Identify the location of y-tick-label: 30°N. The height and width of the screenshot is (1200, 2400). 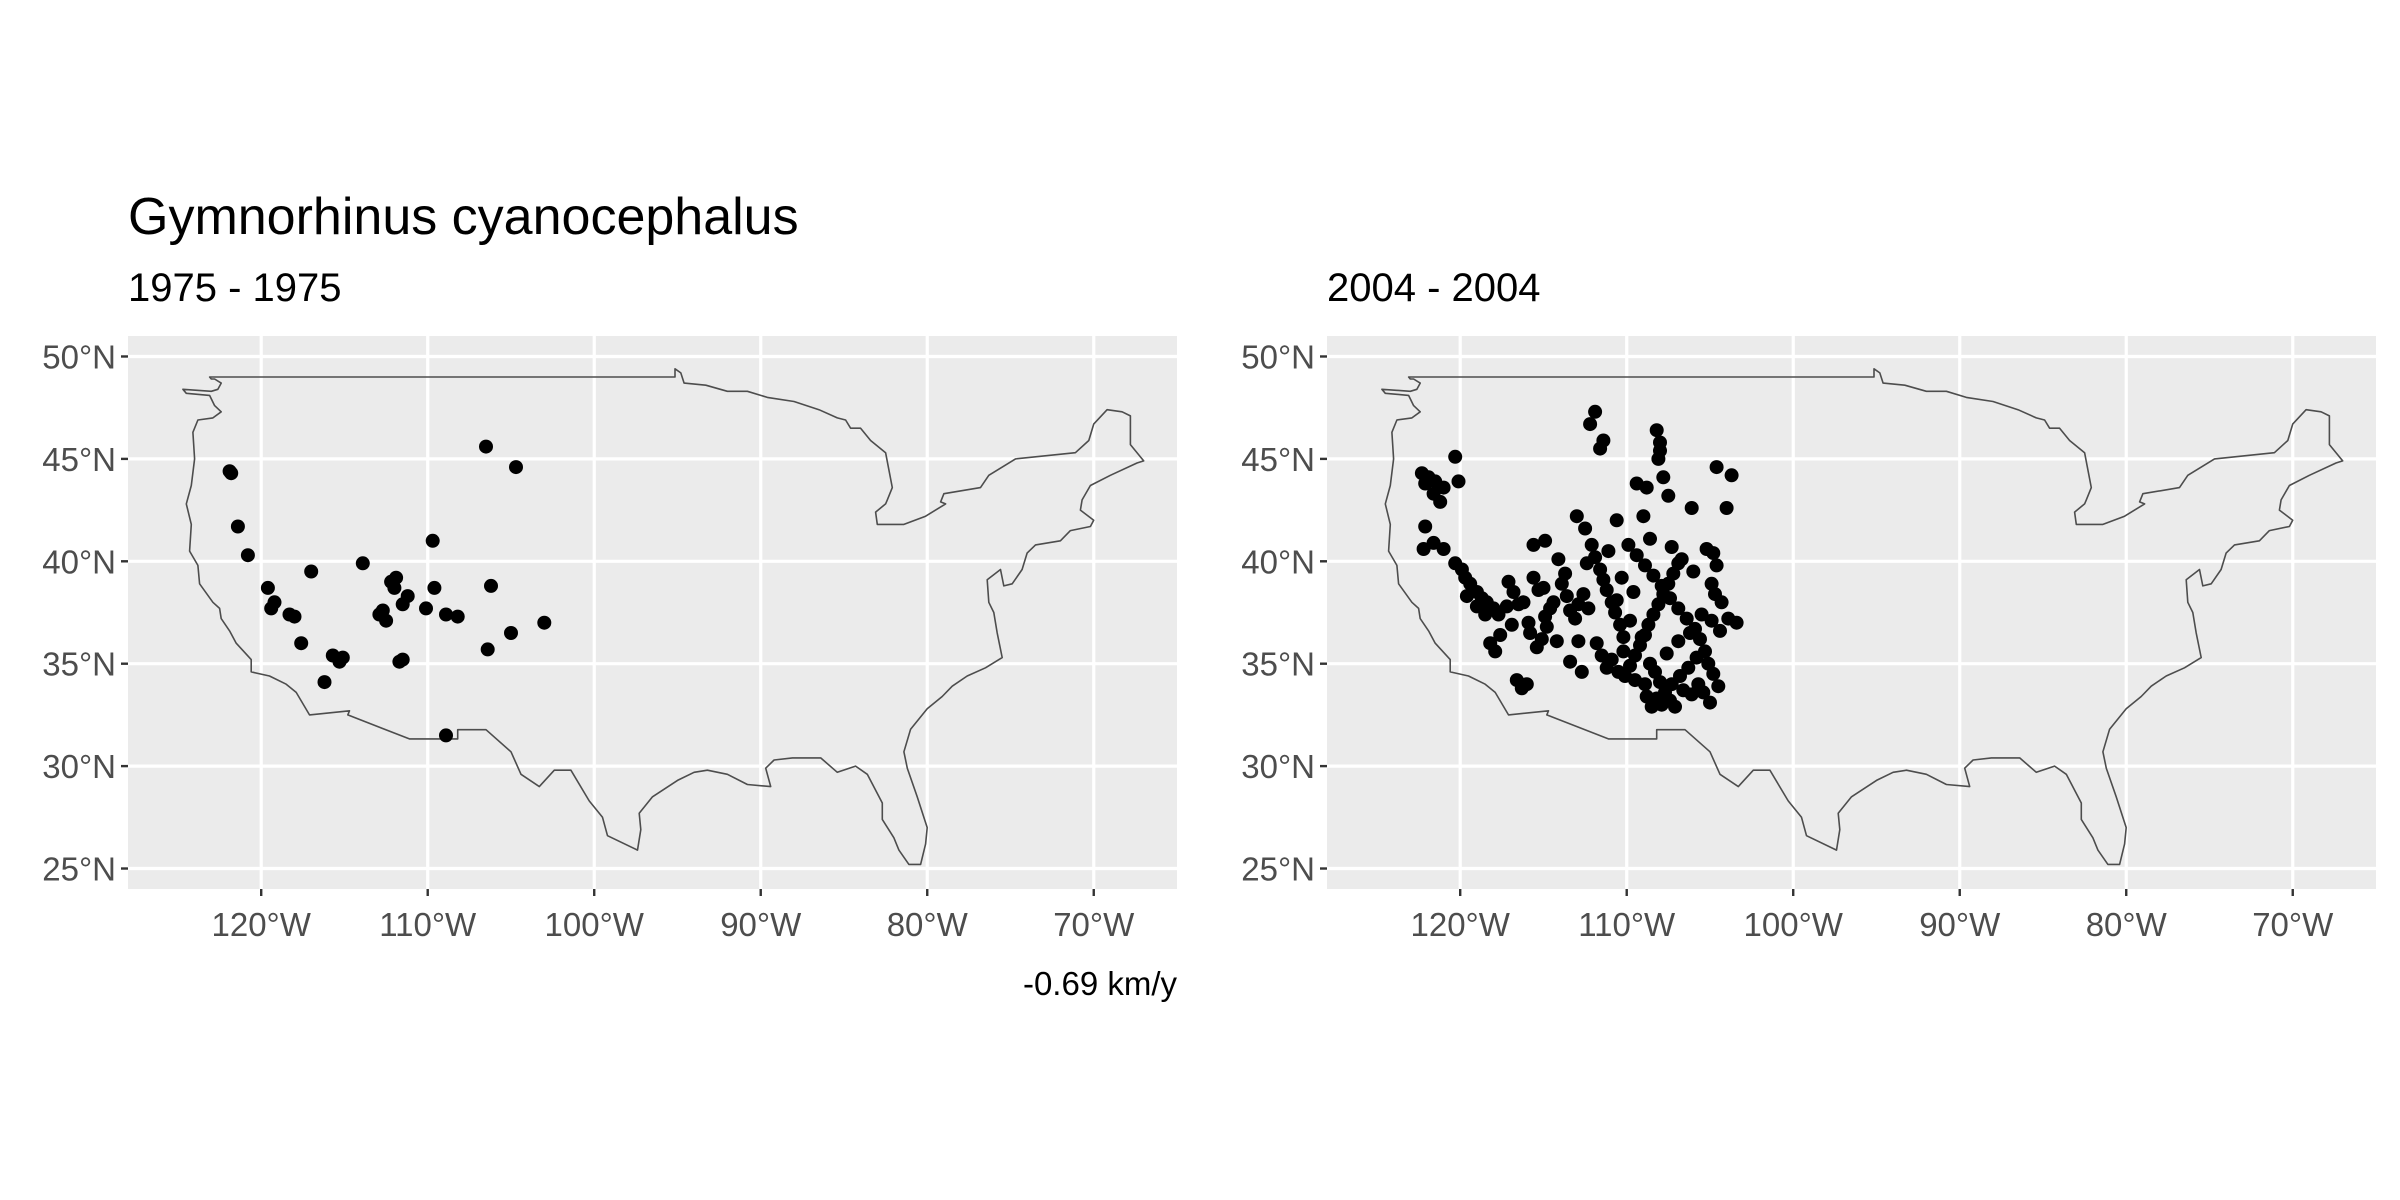
(79, 766).